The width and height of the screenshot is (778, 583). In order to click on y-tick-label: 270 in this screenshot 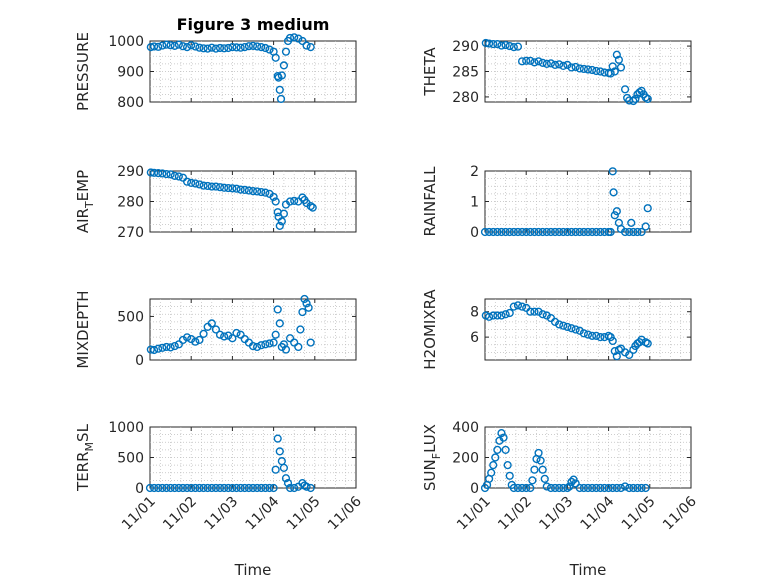, I will do `click(130, 233)`.